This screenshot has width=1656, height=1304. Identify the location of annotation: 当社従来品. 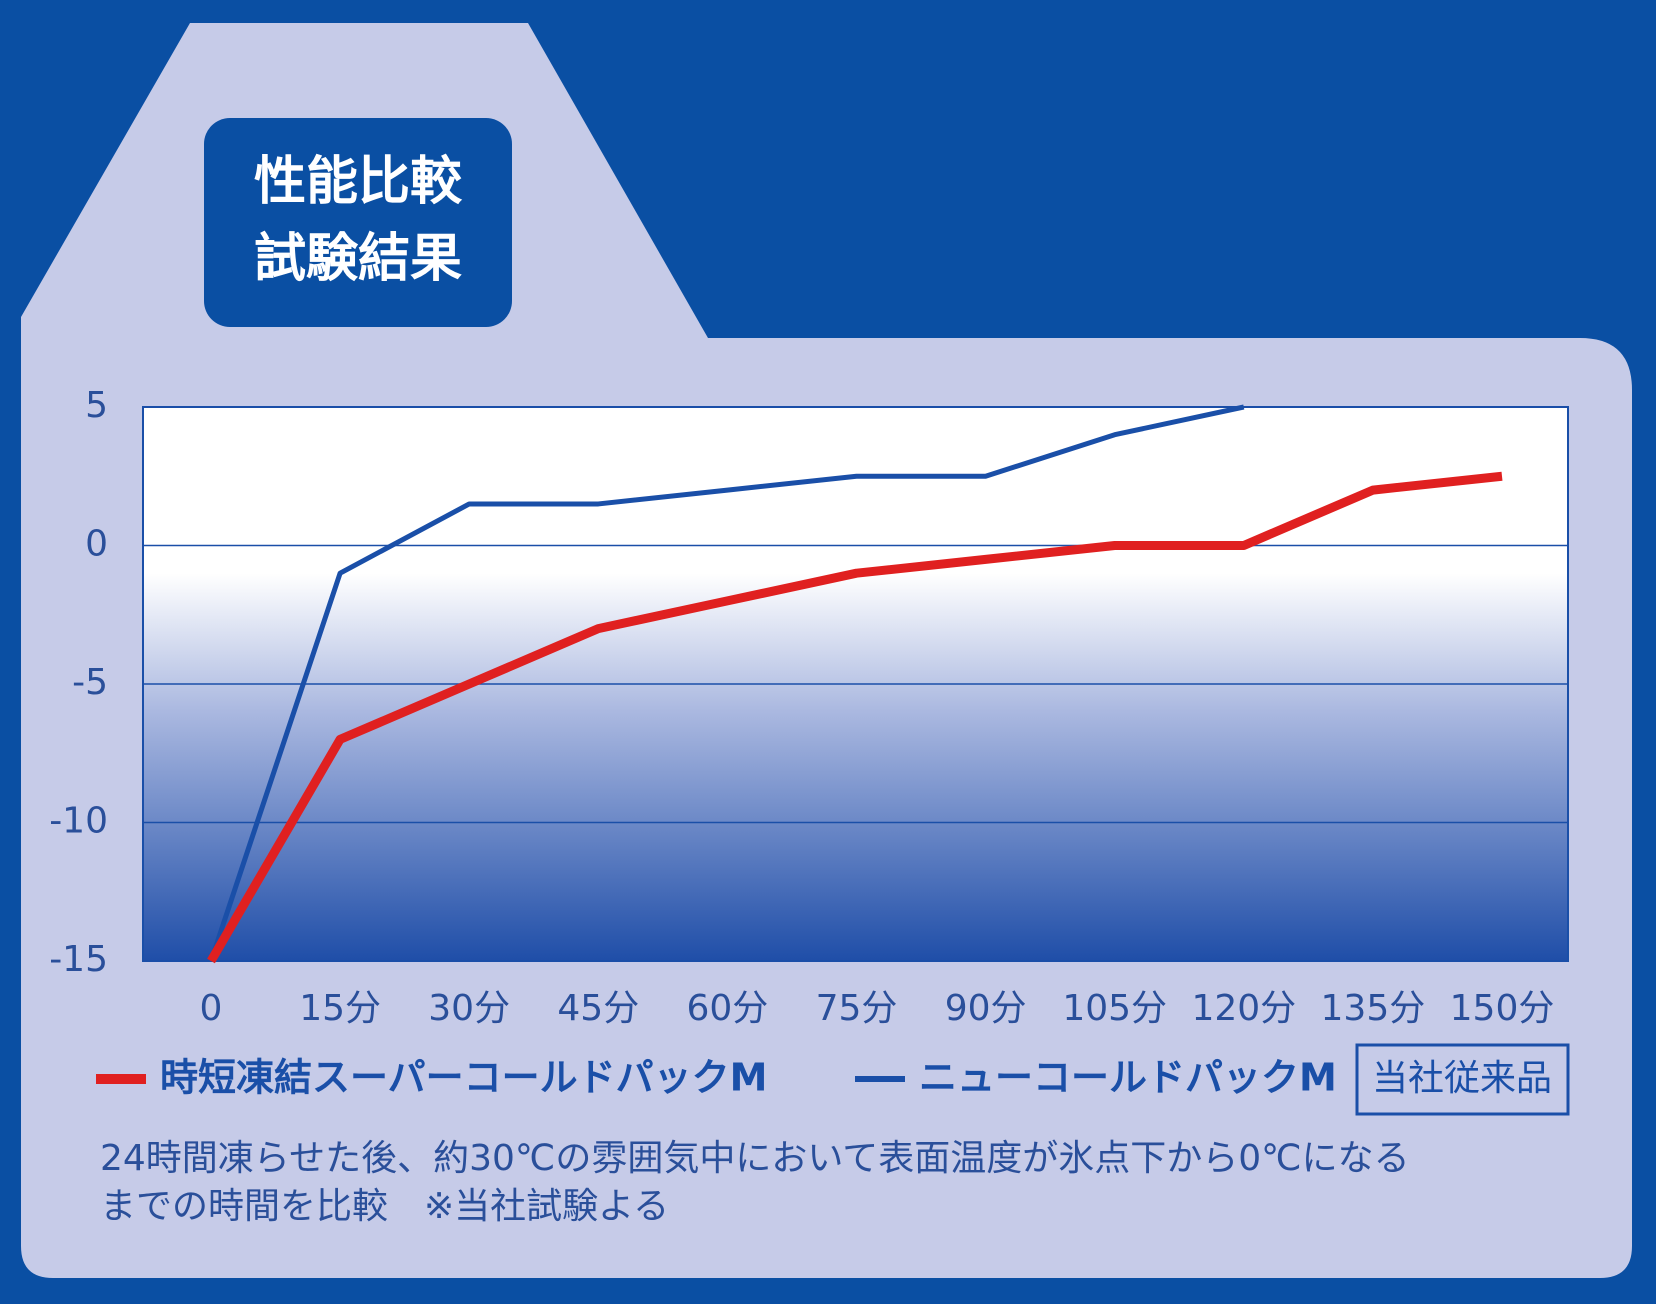
(1462, 1078).